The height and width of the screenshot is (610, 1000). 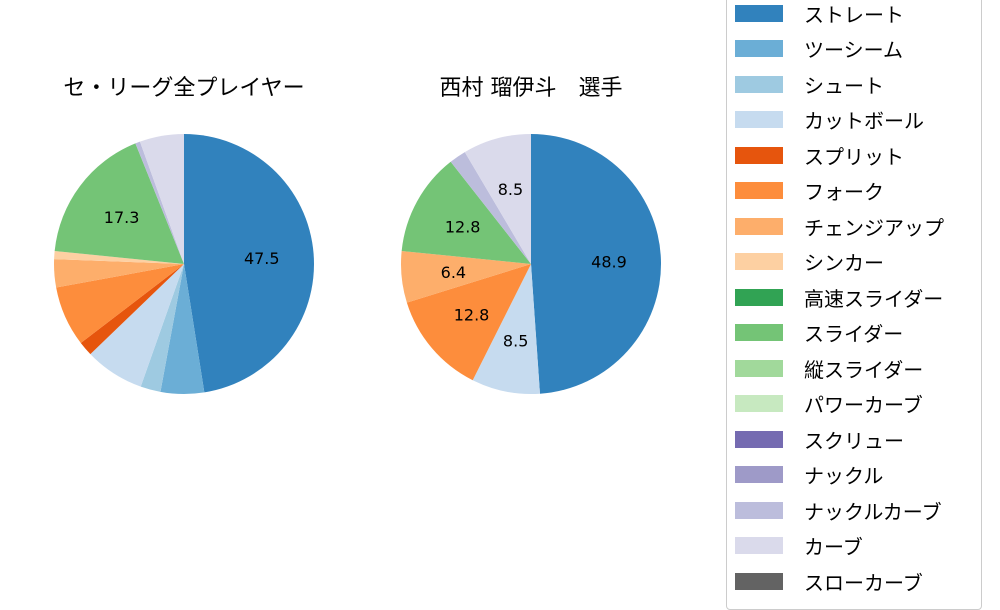 What do you see at coordinates (453, 272) in the screenshot?
I see `slice-value-label: 6.4` at bounding box center [453, 272].